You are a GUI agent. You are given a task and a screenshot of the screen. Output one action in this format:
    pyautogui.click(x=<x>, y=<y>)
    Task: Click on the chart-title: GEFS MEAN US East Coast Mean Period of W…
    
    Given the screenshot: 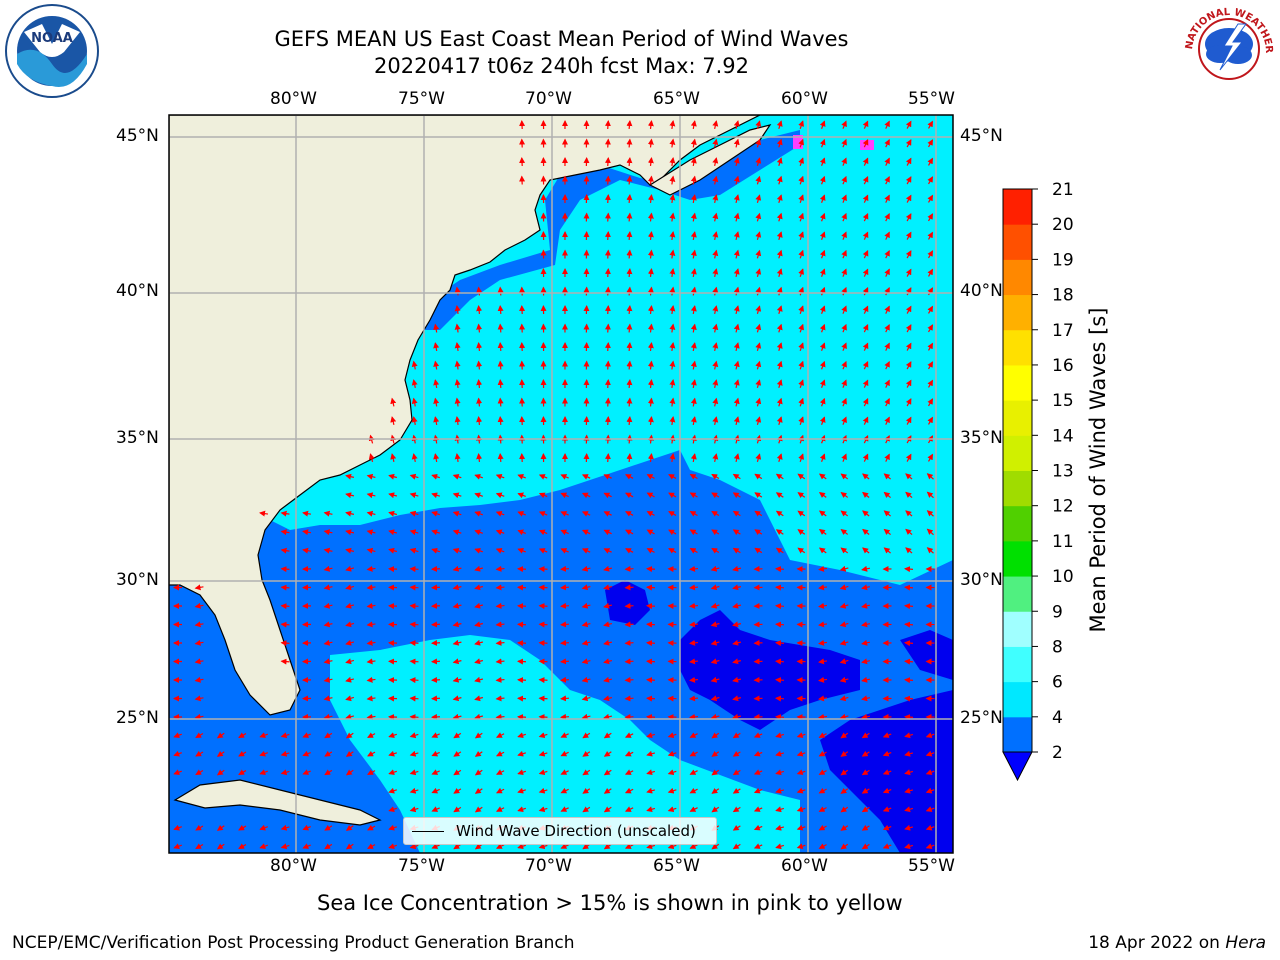 What is the action you would take?
    pyautogui.click(x=561, y=39)
    